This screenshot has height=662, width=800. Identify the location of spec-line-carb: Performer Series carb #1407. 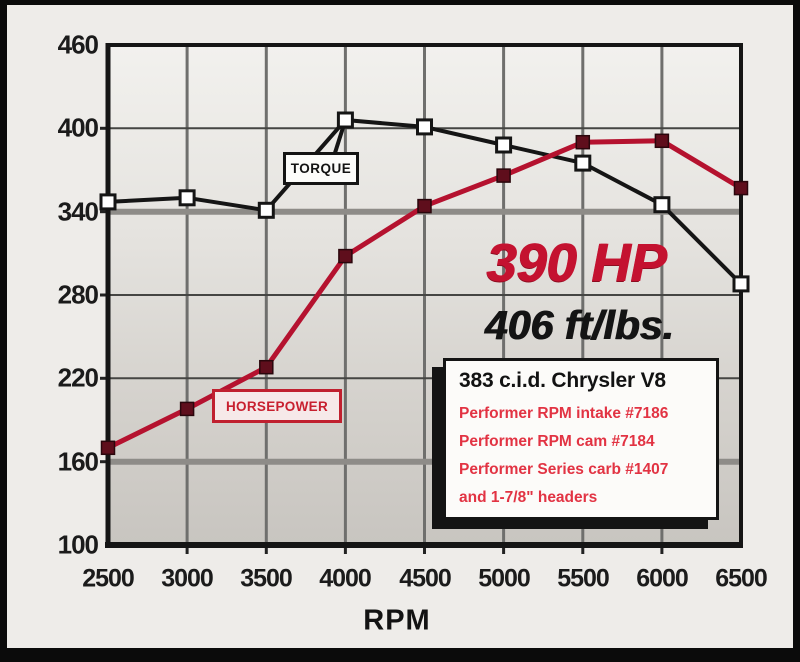
(564, 469).